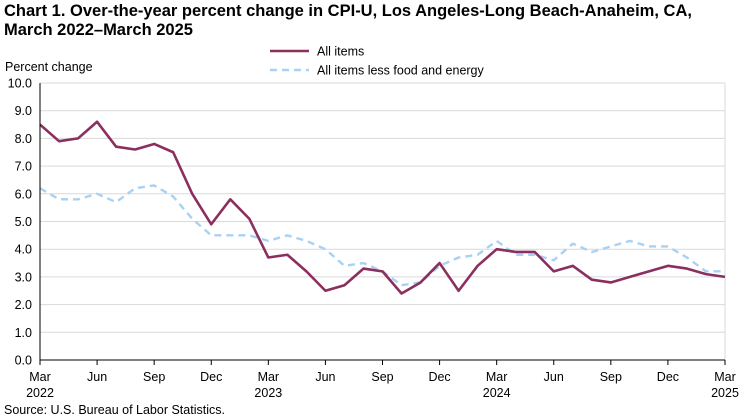  What do you see at coordinates (23, 222) in the screenshot?
I see `y-tick-label: 5.0` at bounding box center [23, 222].